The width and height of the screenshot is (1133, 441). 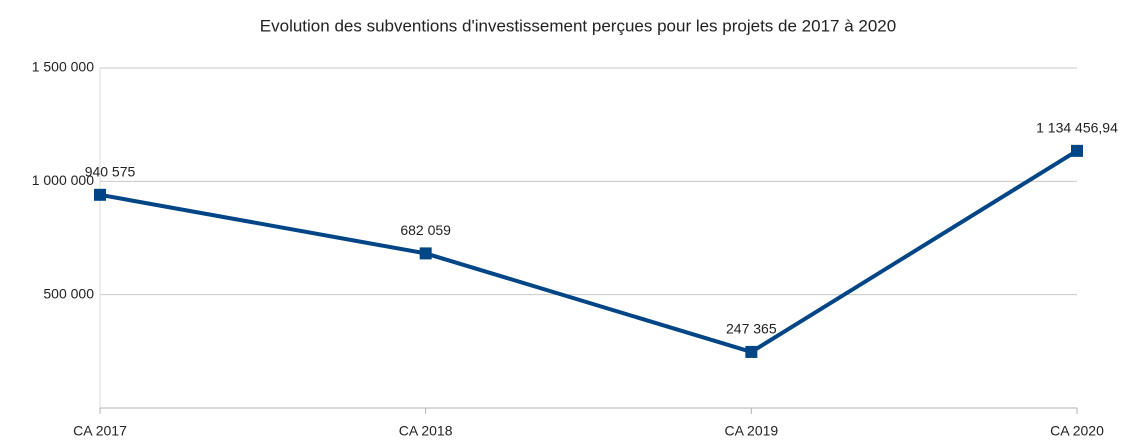 I want to click on data-label: 940 575, so click(x=110, y=172).